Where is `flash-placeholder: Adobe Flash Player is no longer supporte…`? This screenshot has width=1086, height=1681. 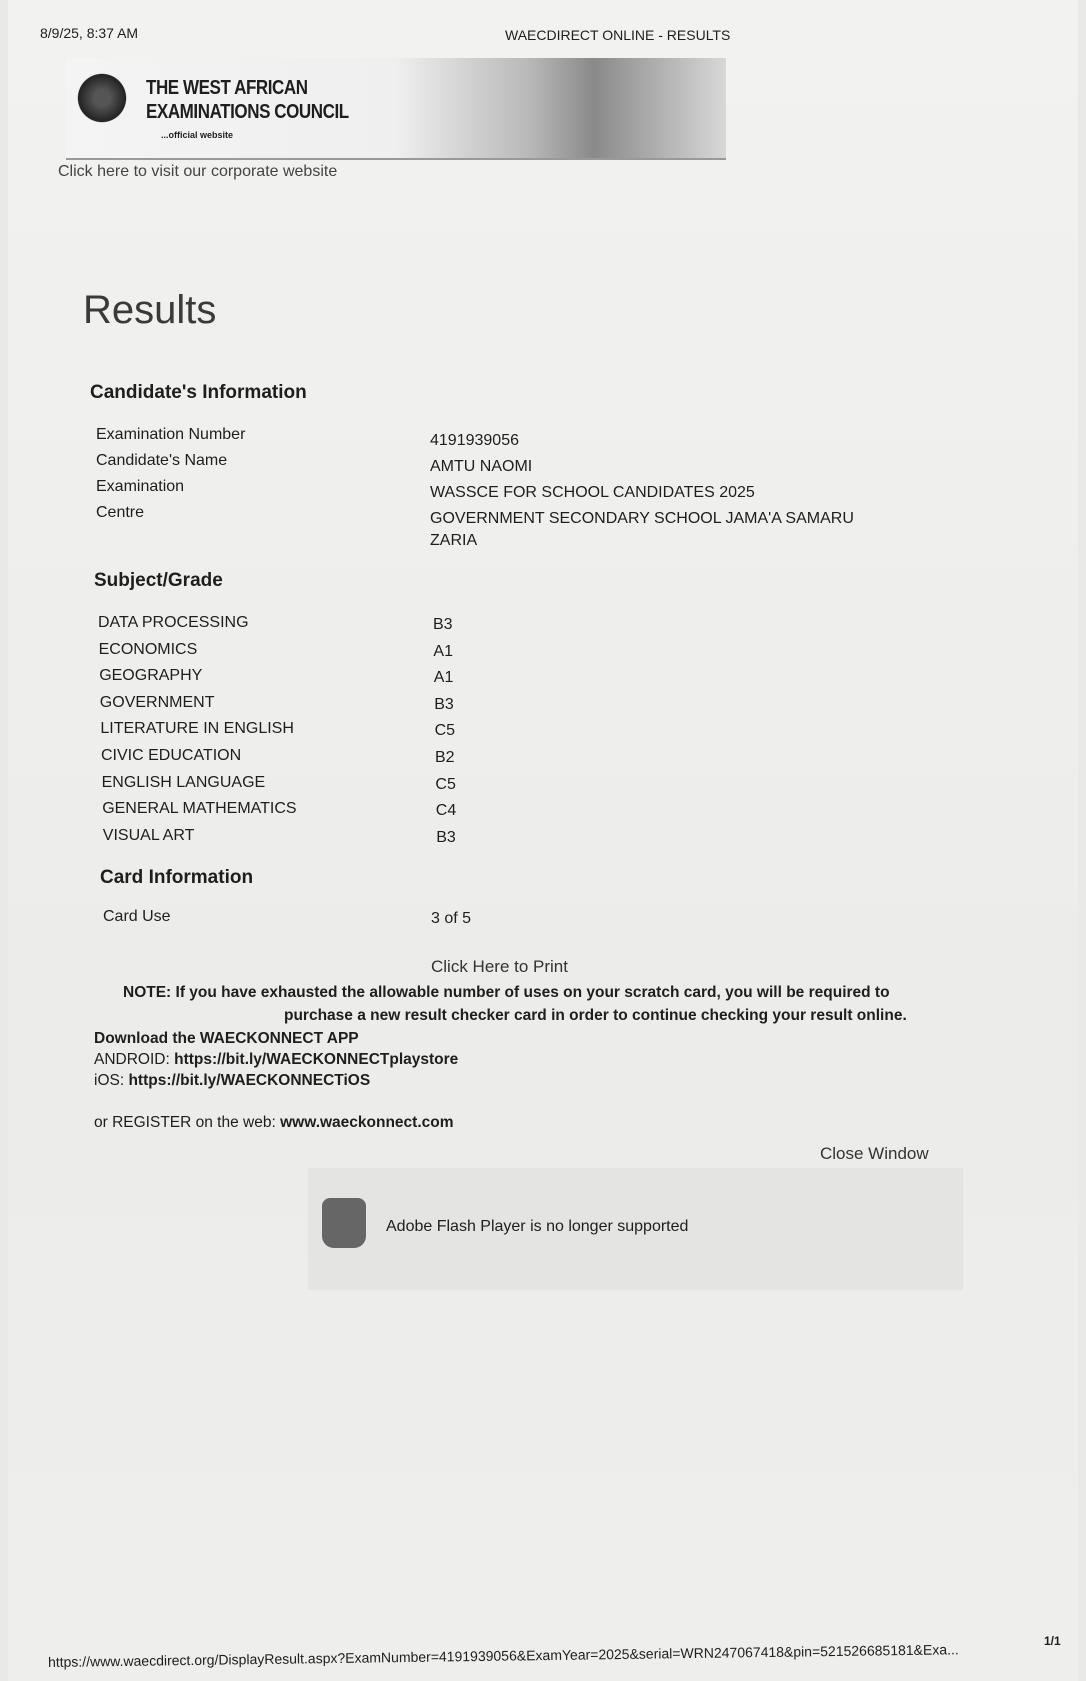
flash-placeholder: Adobe Flash Player is no longer supporte… is located at coordinates (635, 1229).